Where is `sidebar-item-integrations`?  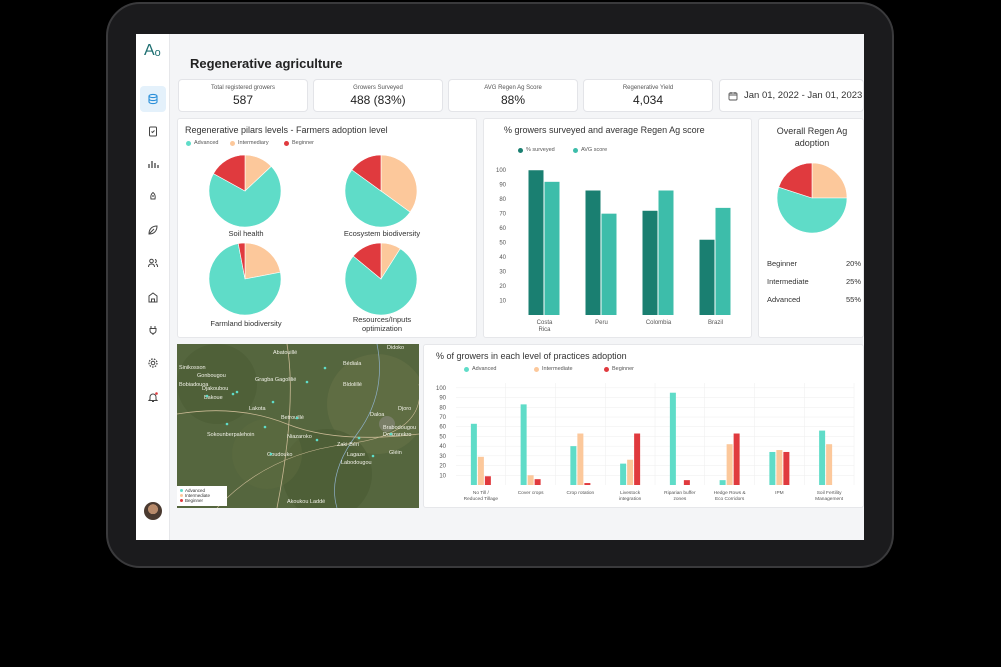 sidebar-item-integrations is located at coordinates (153, 330).